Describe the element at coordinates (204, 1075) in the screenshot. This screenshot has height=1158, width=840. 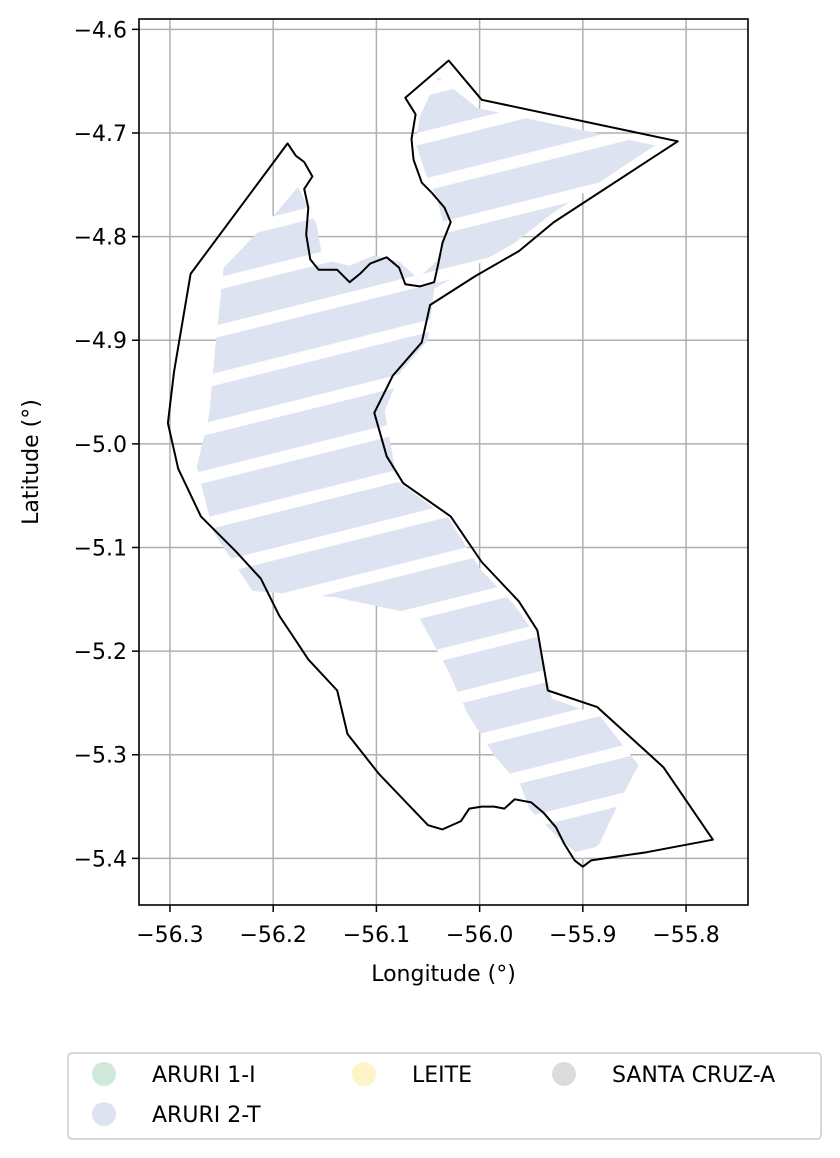
I see `legend-label: ARURI 1-I` at that location.